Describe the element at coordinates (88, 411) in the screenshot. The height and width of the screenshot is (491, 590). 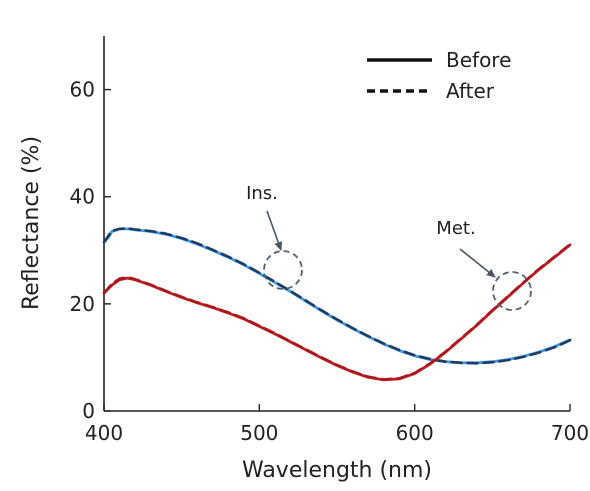
I see `y-tick-label: 0` at that location.